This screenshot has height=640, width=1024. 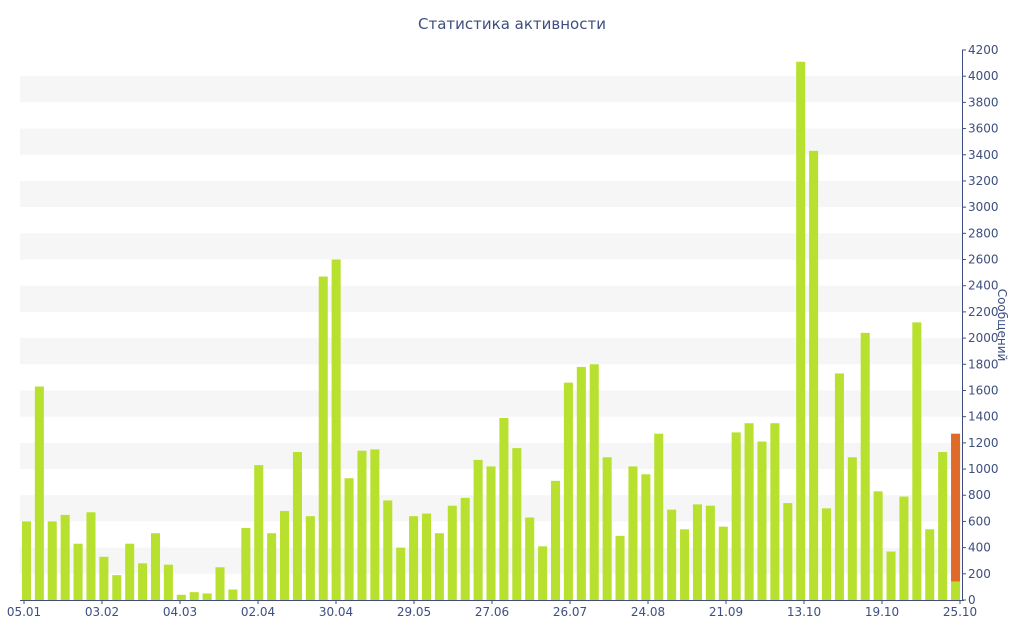 What do you see at coordinates (102, 612) in the screenshot?
I see `x-tick-label: 03.02` at bounding box center [102, 612].